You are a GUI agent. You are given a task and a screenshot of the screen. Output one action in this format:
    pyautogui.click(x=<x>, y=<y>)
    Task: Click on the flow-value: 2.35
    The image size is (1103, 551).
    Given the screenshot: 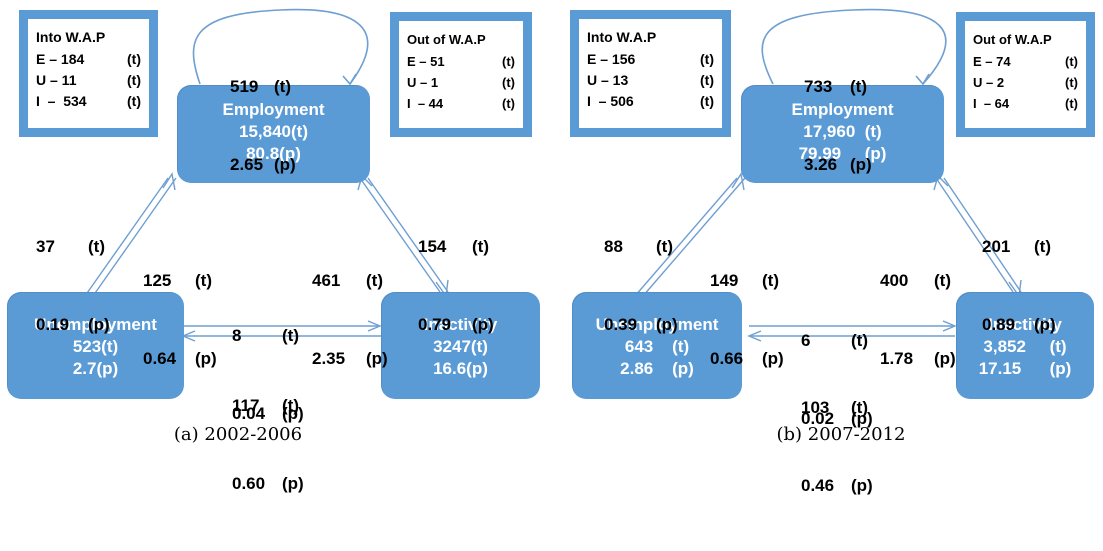 What is the action you would take?
    pyautogui.click(x=329, y=358)
    